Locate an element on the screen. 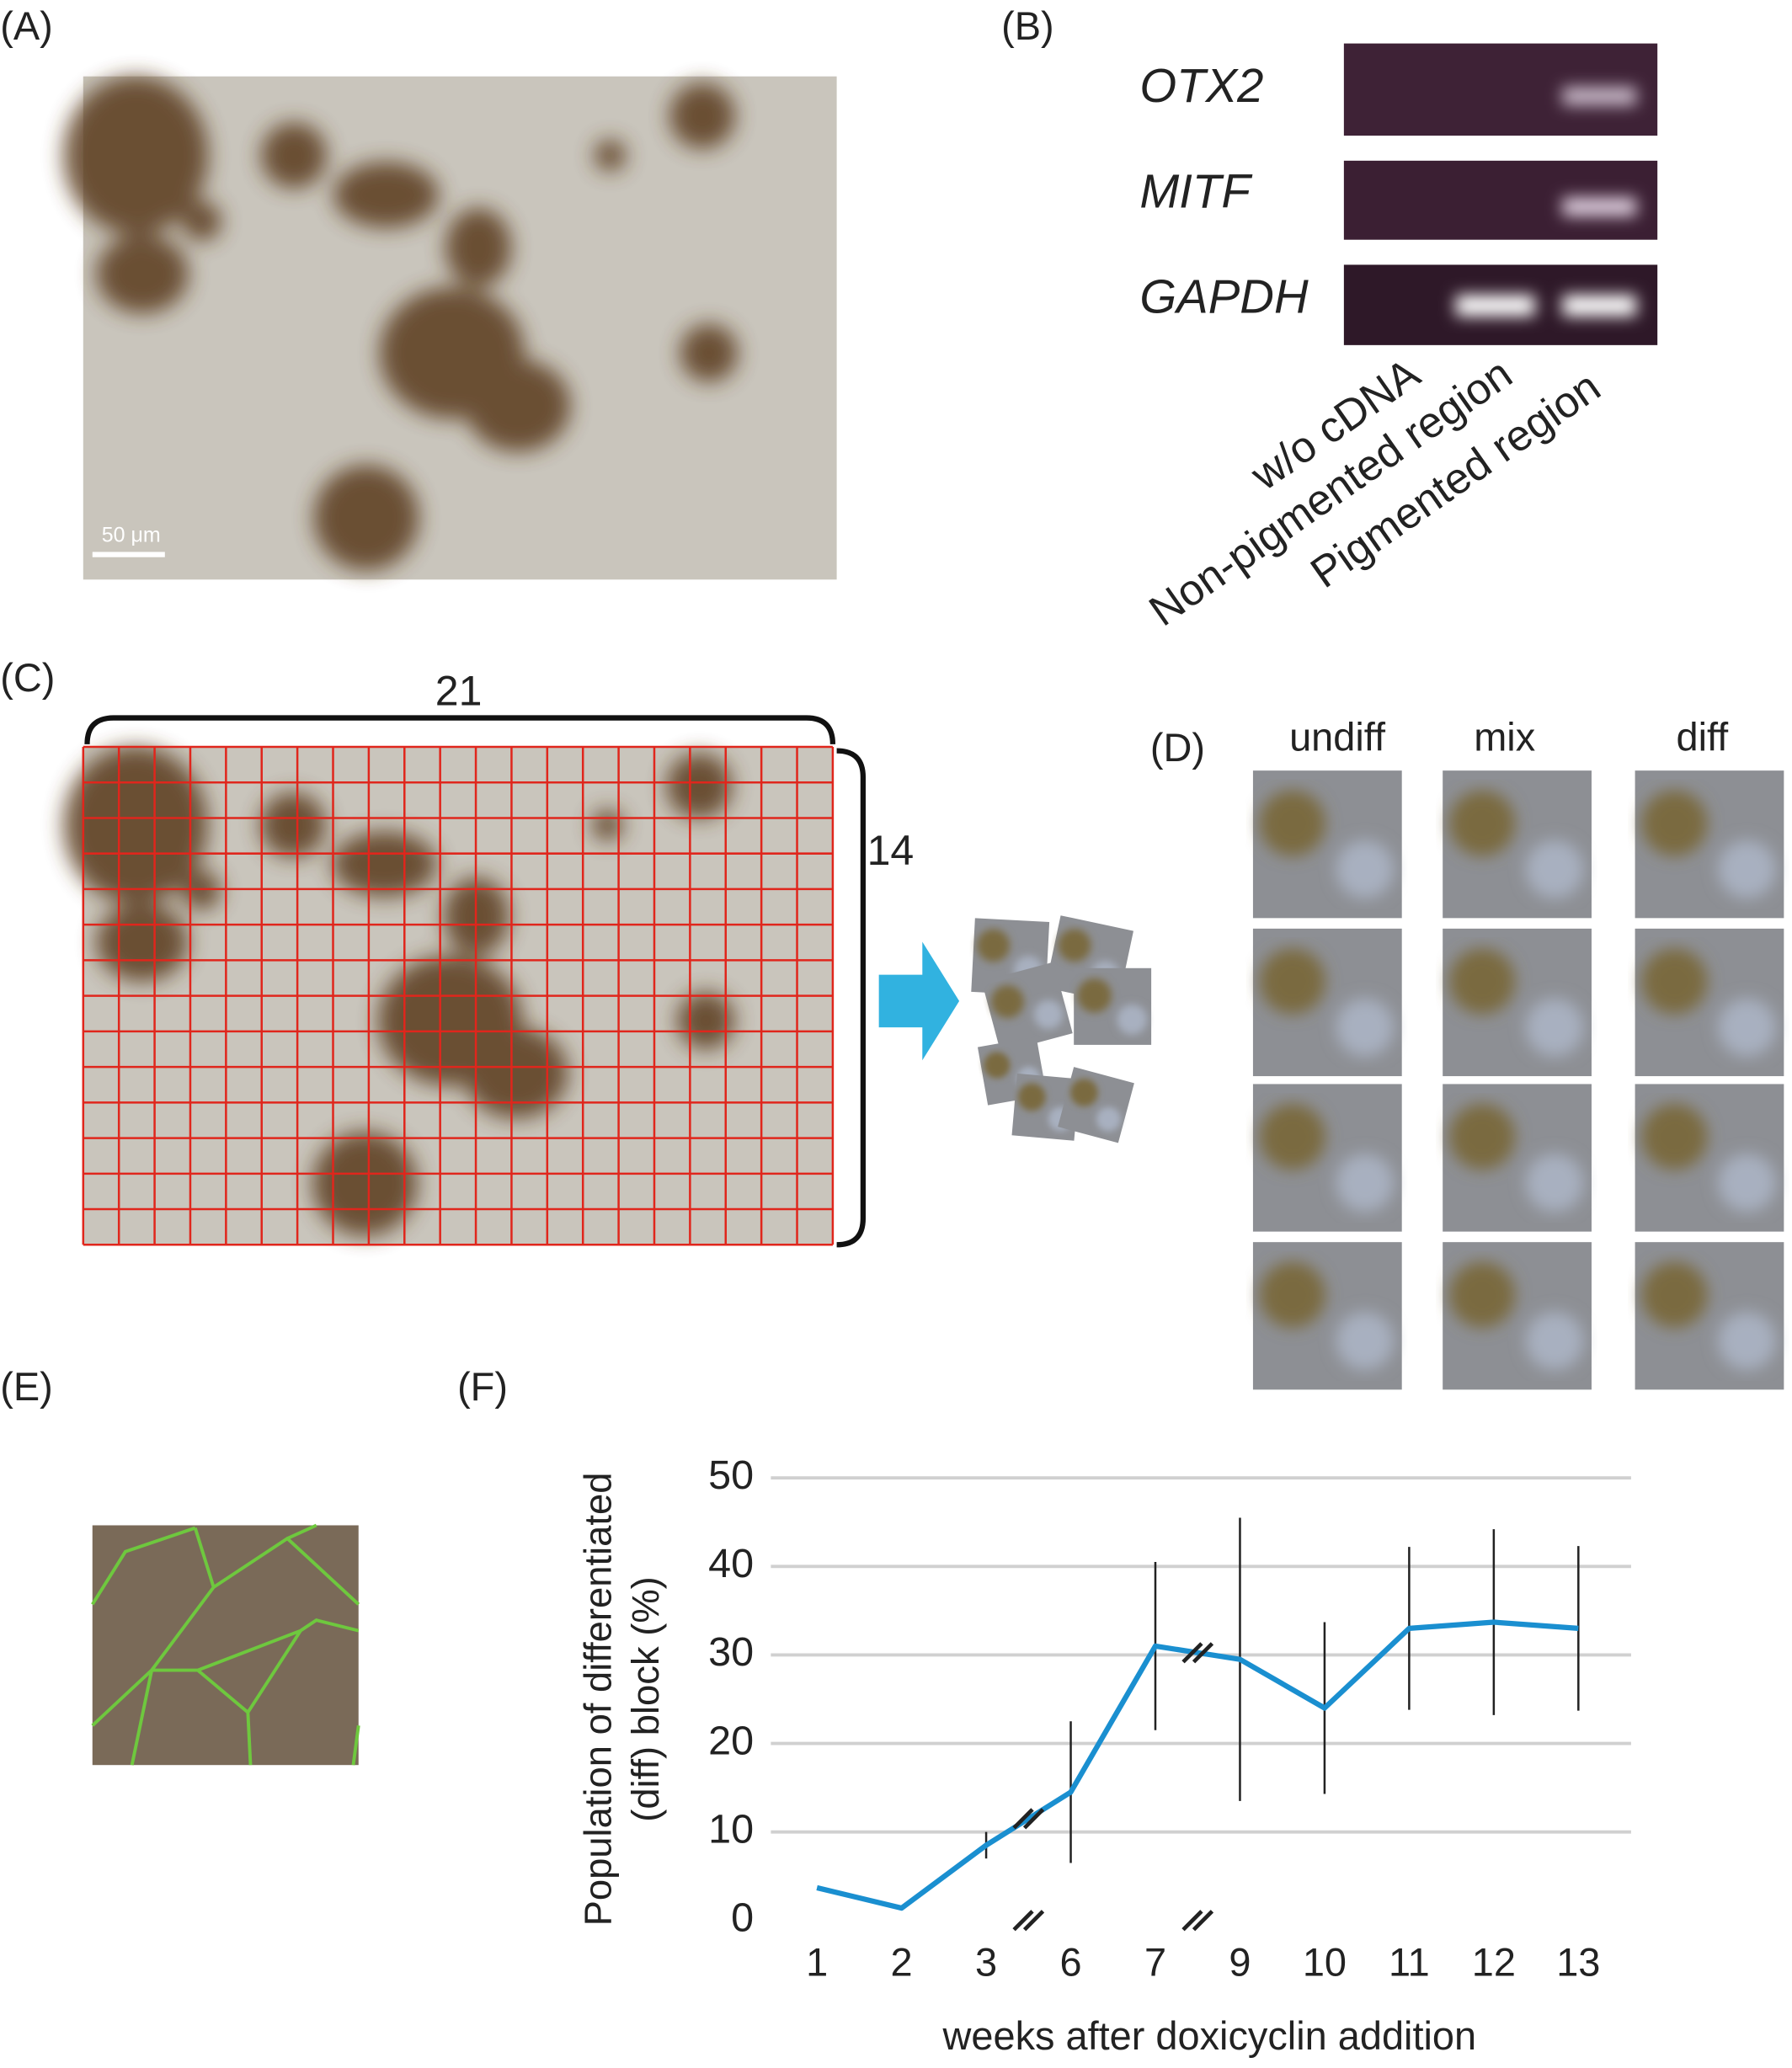 Image resolution: width=1792 pixels, height=2068 pixels. panel-label: (B) is located at coordinates (1027, 26).